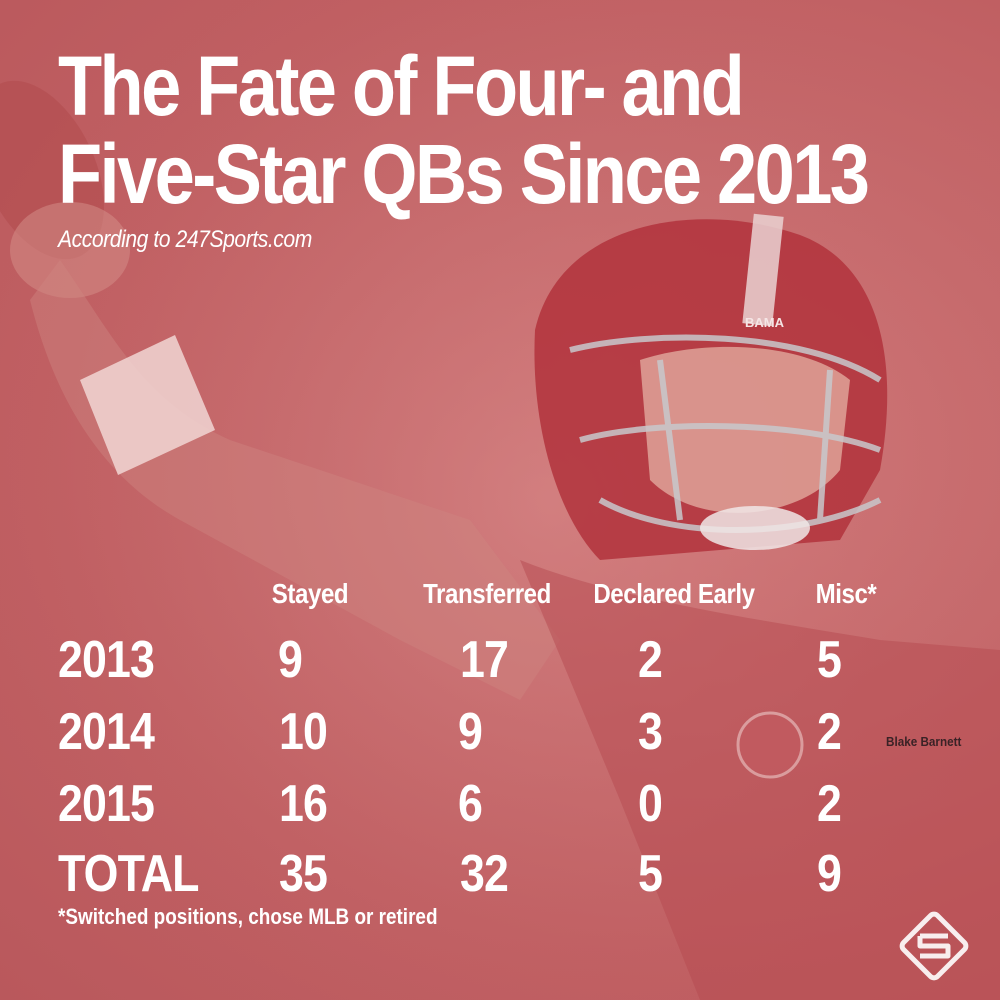 The width and height of the screenshot is (1000, 1000). I want to click on row-label-2014: 2014, so click(106, 732).